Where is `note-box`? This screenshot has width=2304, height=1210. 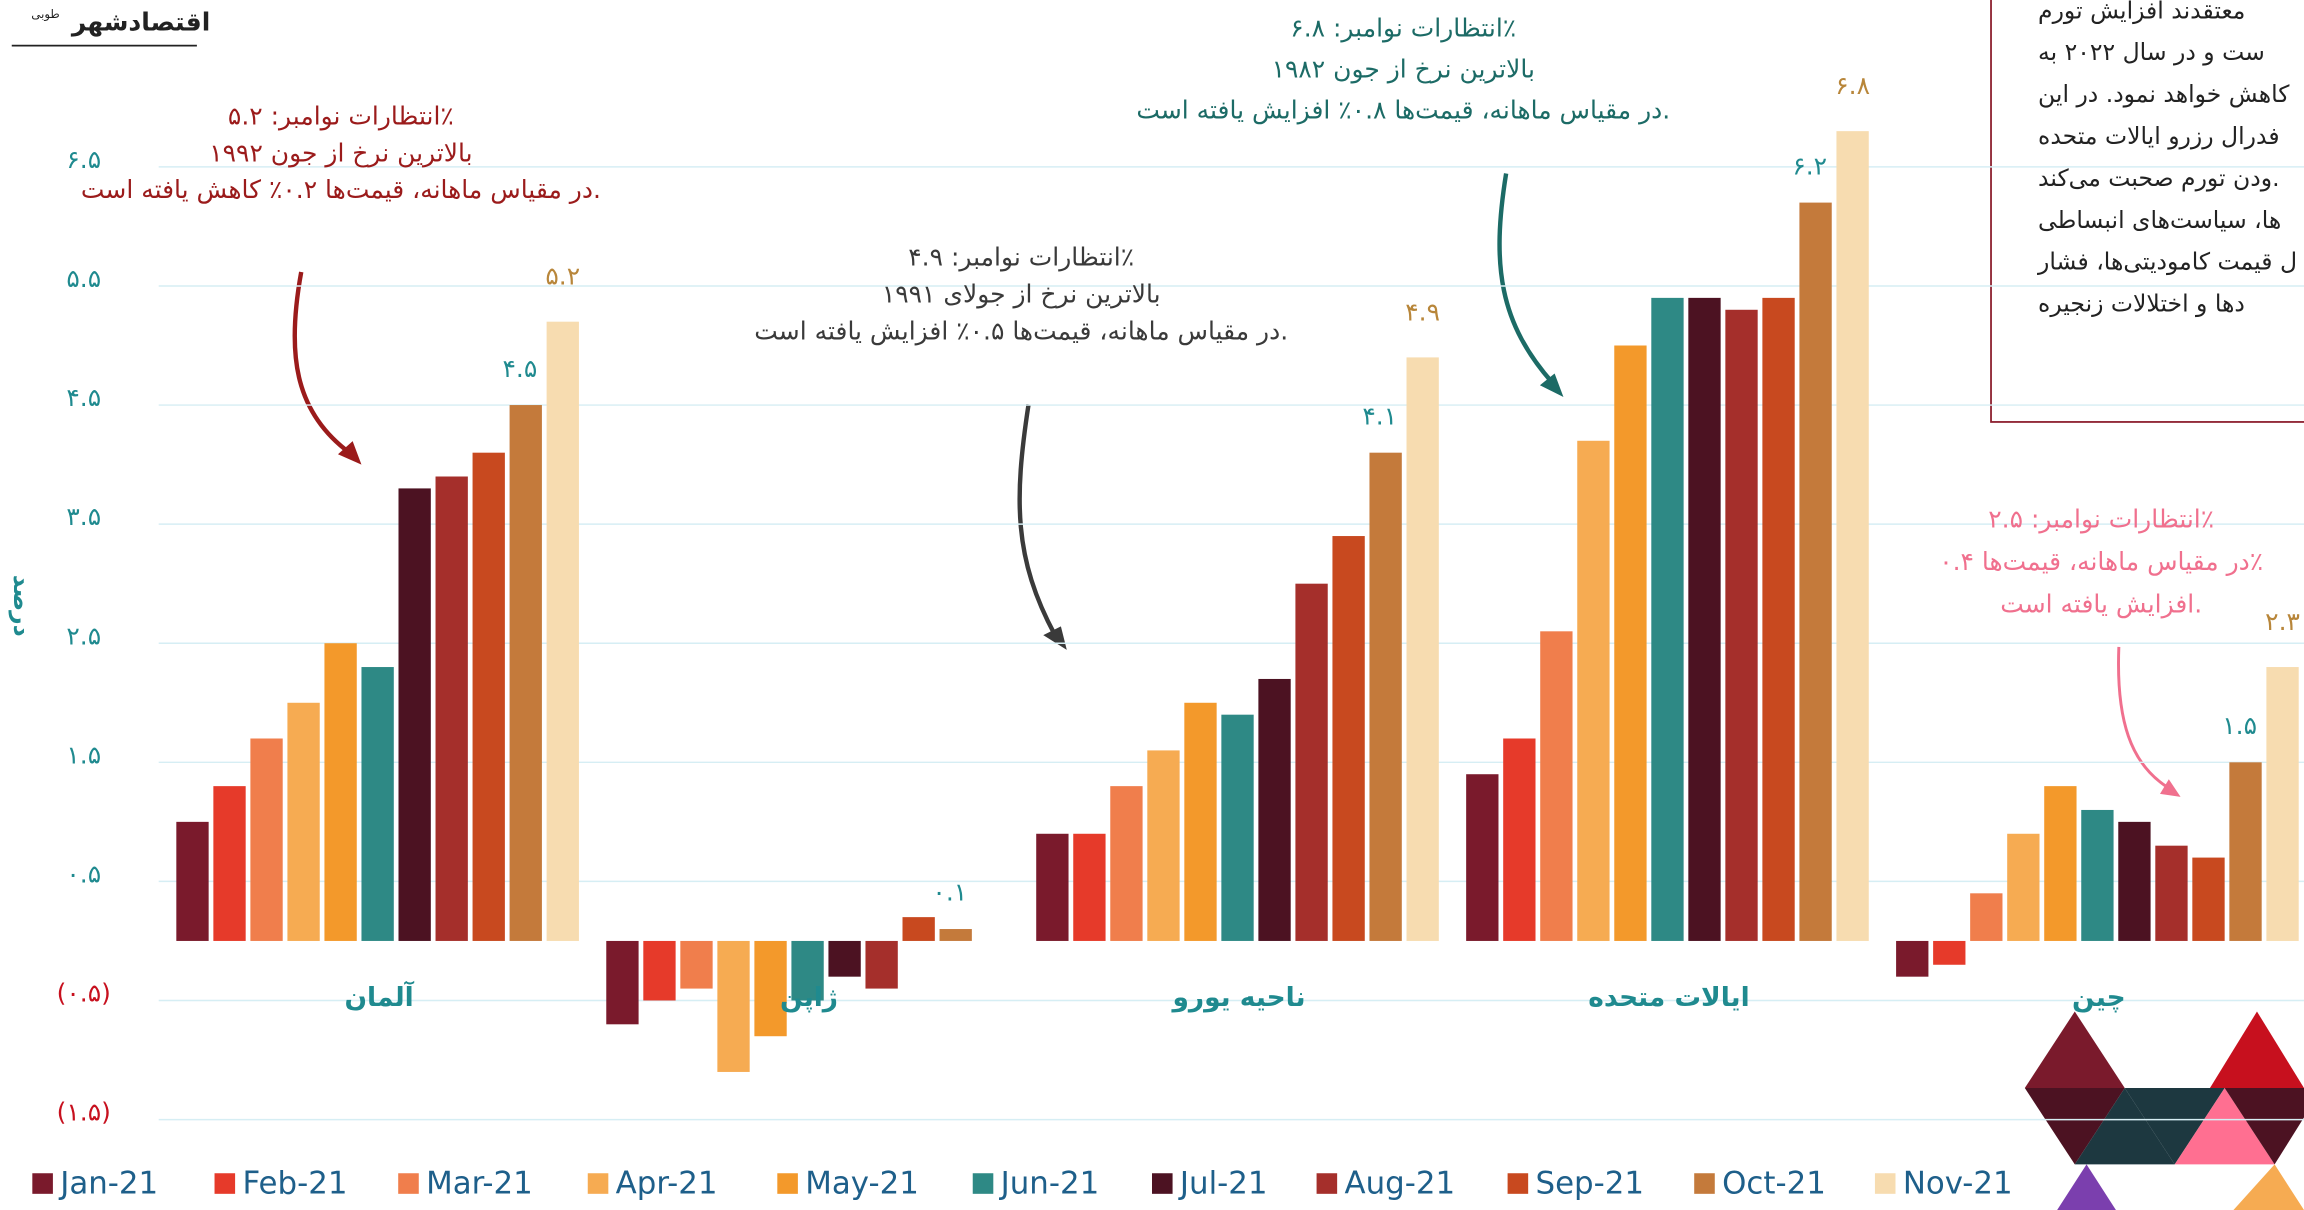
note-box is located at coordinates (2147, 211).